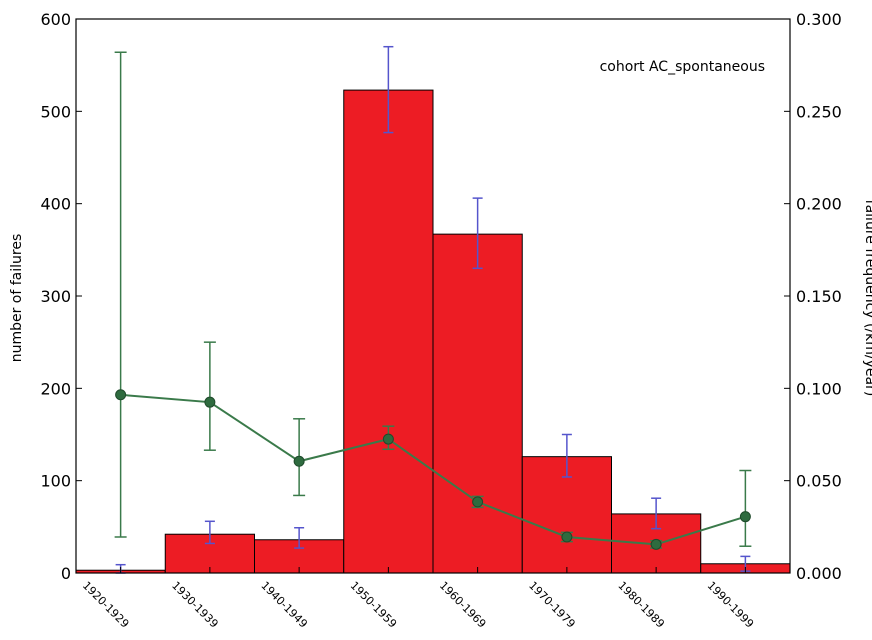  Describe the element at coordinates (819, 296) in the screenshot. I see `y-right-tick-label: 0.150` at that location.